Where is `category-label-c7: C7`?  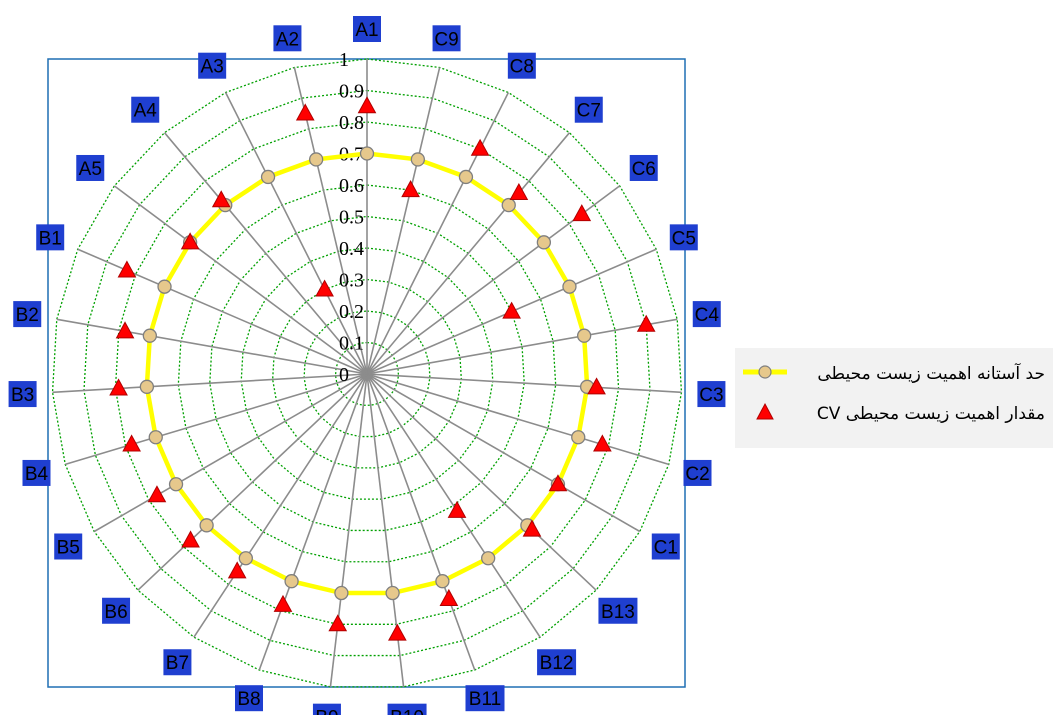 category-label-c7: C7 is located at coordinates (588, 109).